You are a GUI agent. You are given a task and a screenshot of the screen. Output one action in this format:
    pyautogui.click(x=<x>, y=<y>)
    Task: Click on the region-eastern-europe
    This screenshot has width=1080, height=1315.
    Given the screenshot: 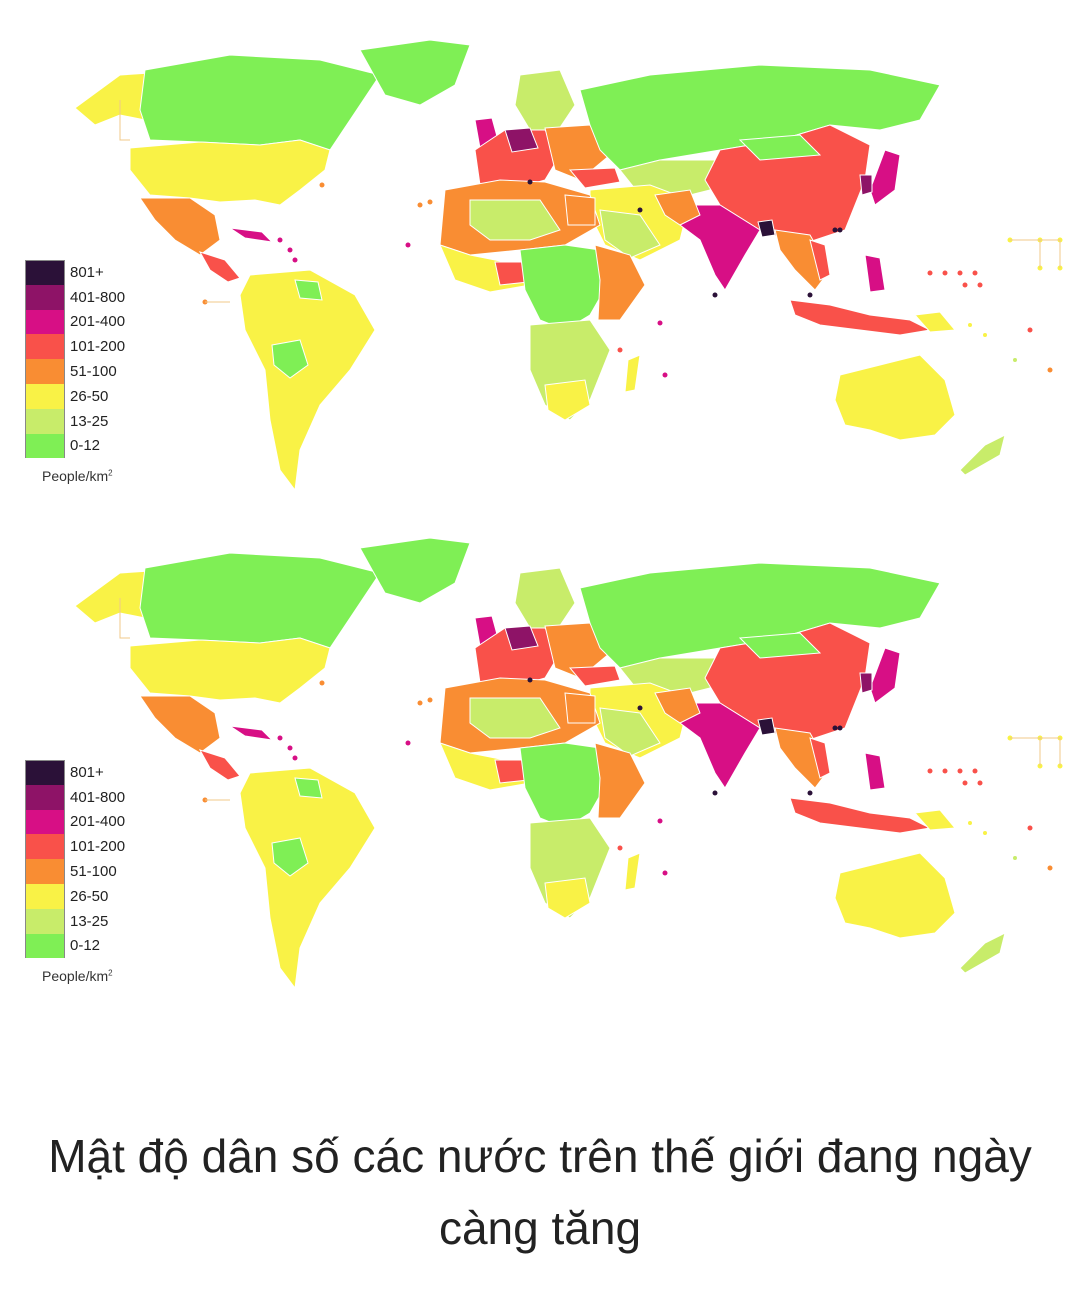 What is the action you would take?
    pyautogui.click(x=577, y=152)
    